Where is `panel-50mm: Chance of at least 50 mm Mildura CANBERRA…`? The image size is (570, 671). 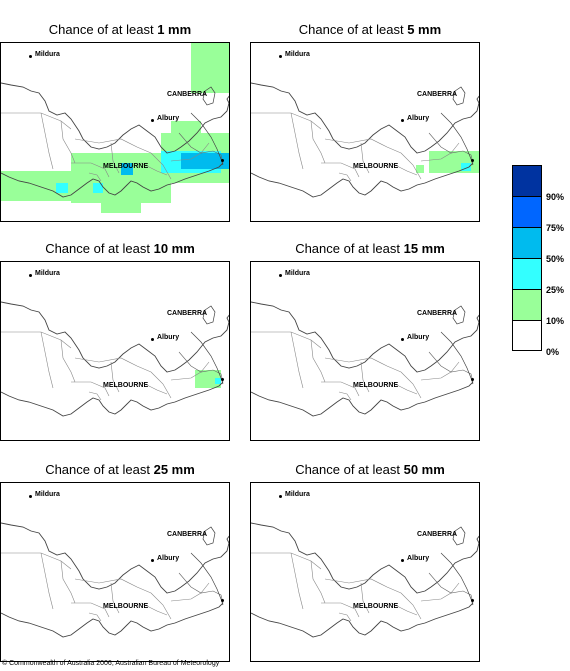
panel-50mm: Chance of at least 50 mm Mildura CANBERRA… is located at coordinates (370, 562).